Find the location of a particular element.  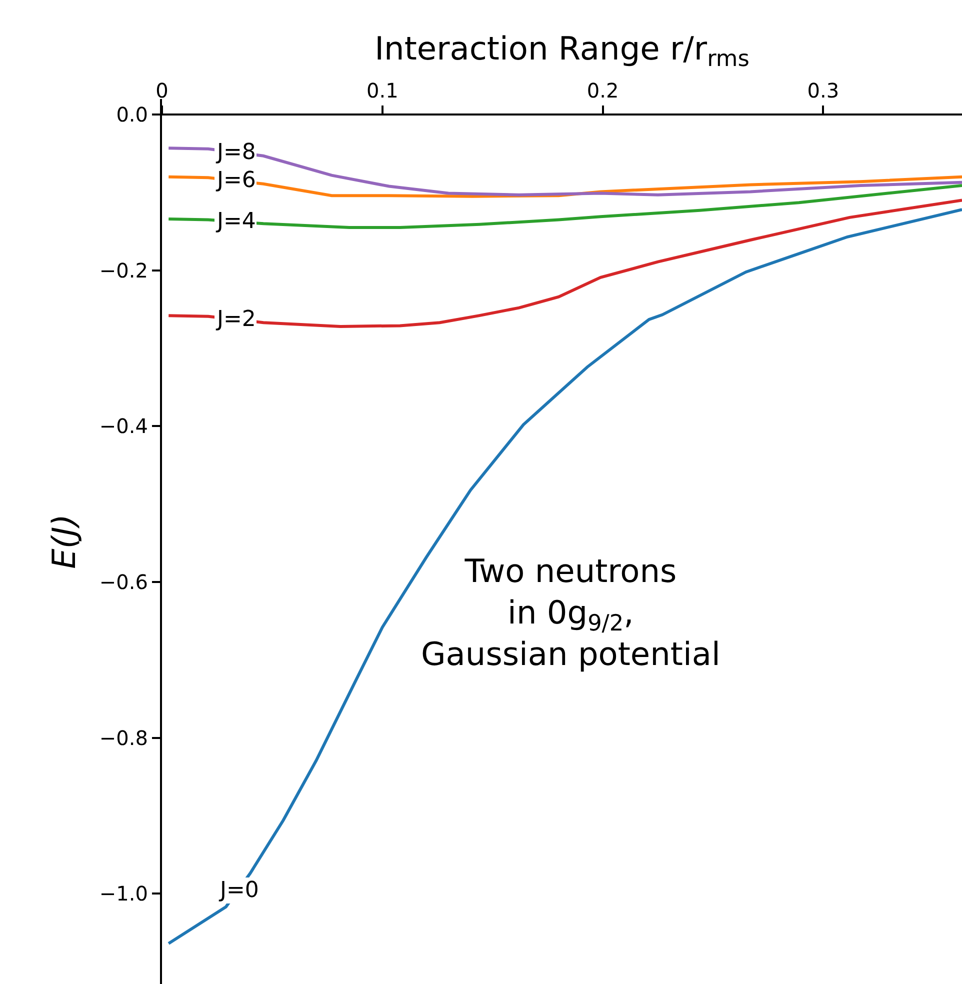

x-tick-label: 0.3 is located at coordinates (823, 90).